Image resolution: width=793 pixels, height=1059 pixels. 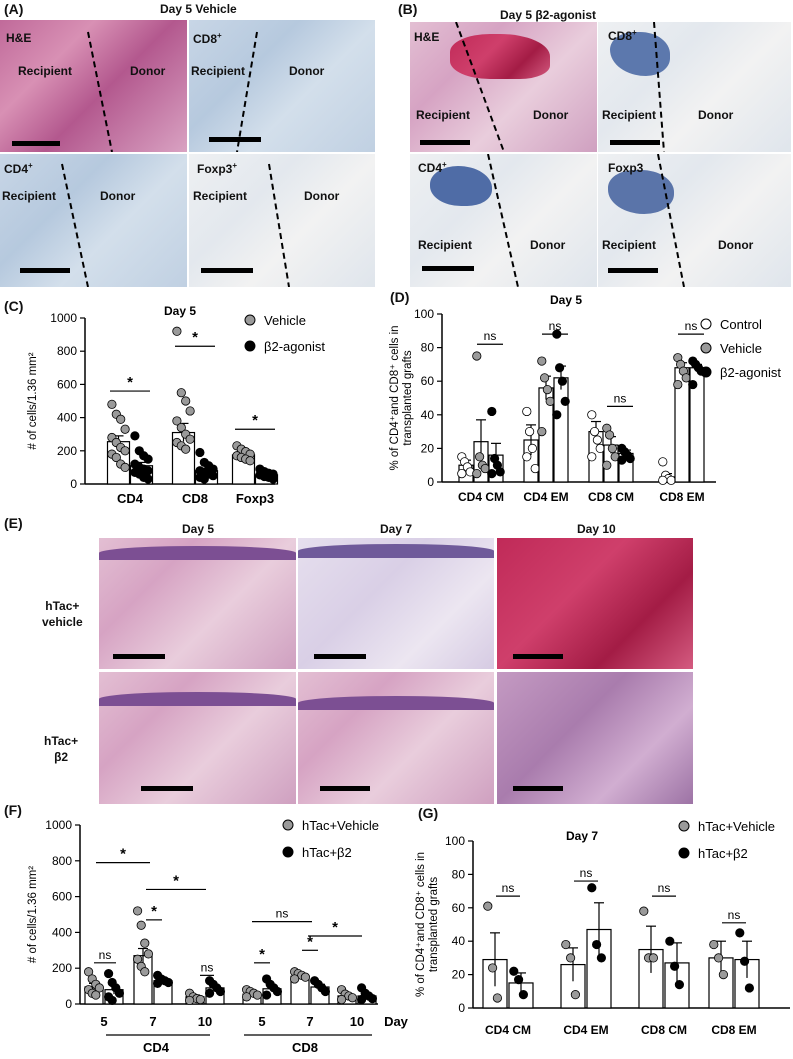 I want to click on bar, so click(x=561, y=430).